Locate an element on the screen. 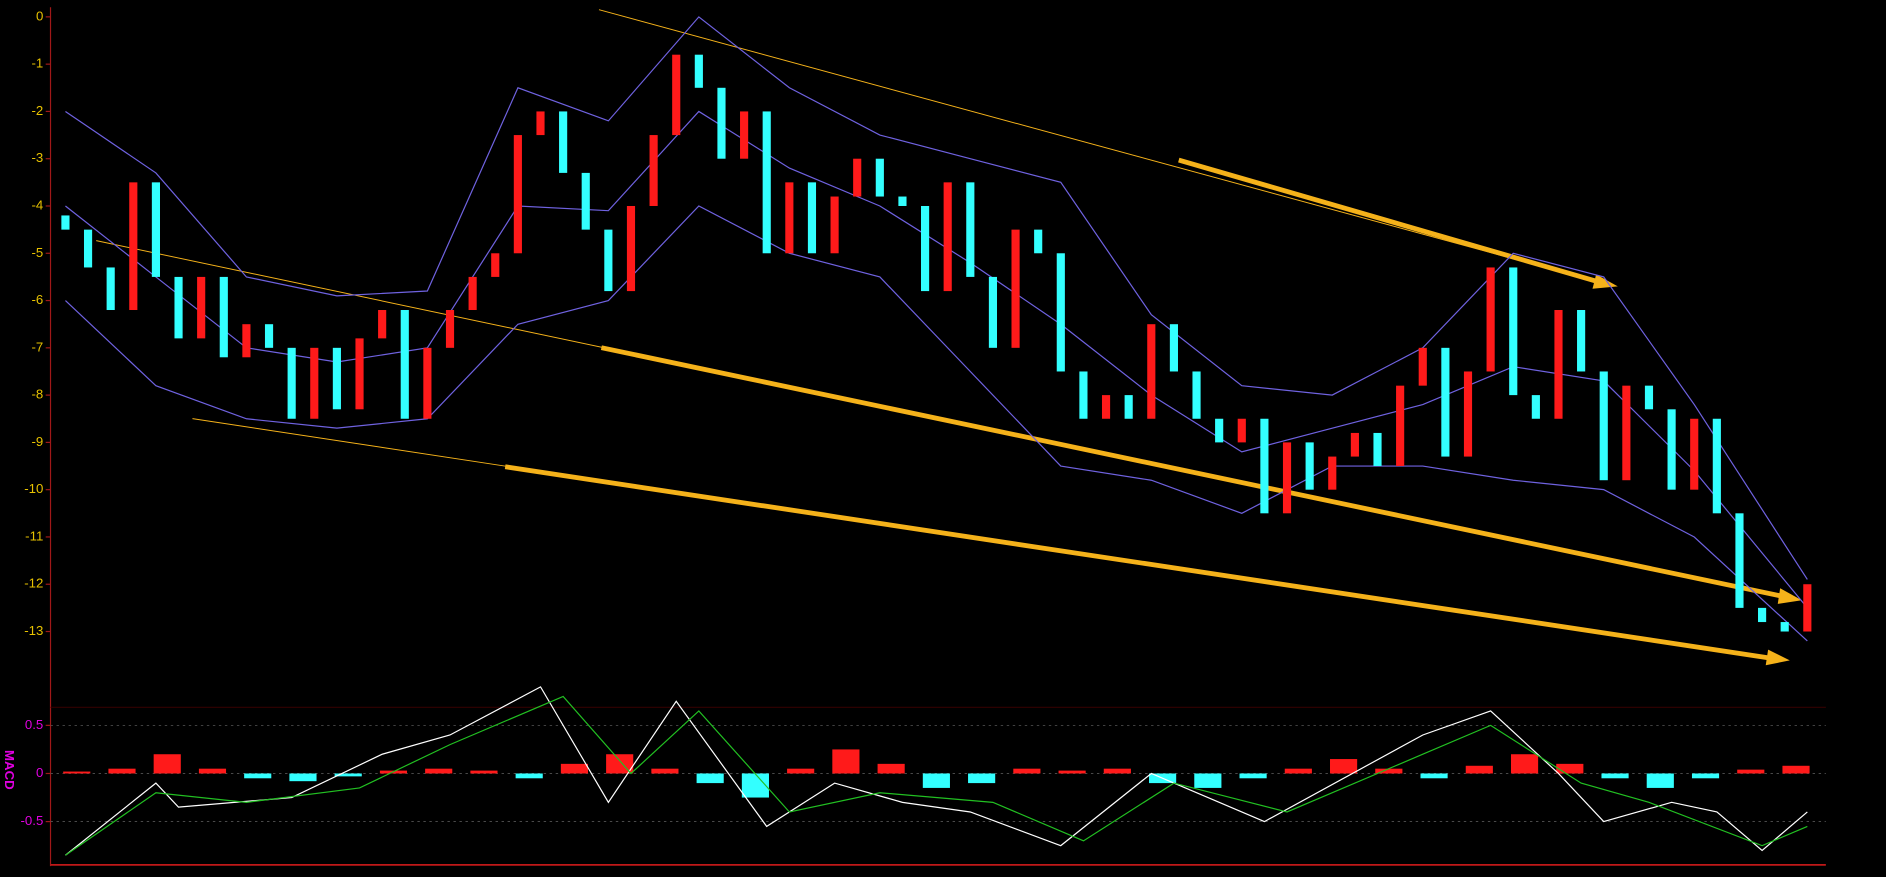 The width and height of the screenshot is (1886, 877). y-tick-label: -11 is located at coordinates (34, 535).